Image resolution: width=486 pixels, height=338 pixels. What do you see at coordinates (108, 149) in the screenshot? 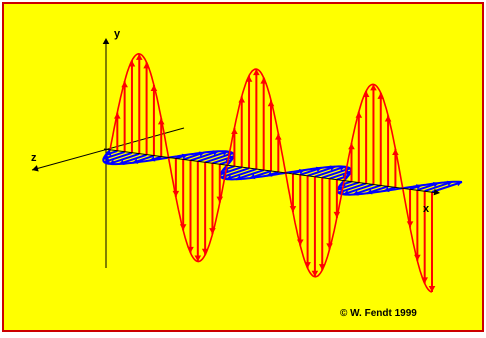
I see `z-axis-line` at bounding box center [108, 149].